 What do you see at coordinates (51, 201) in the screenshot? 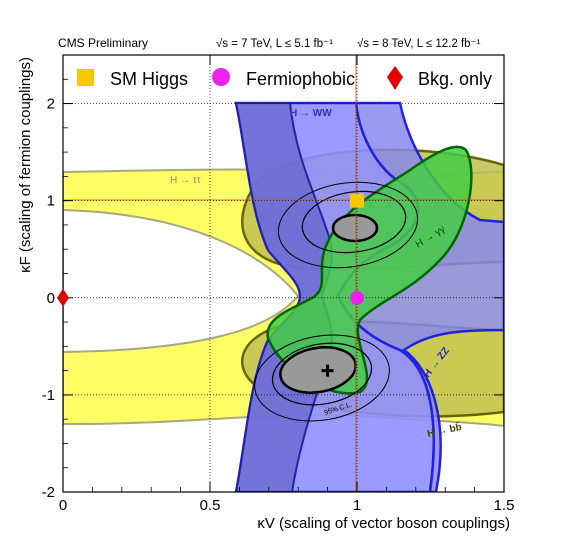
I see `y-tick-label: 1` at bounding box center [51, 201].